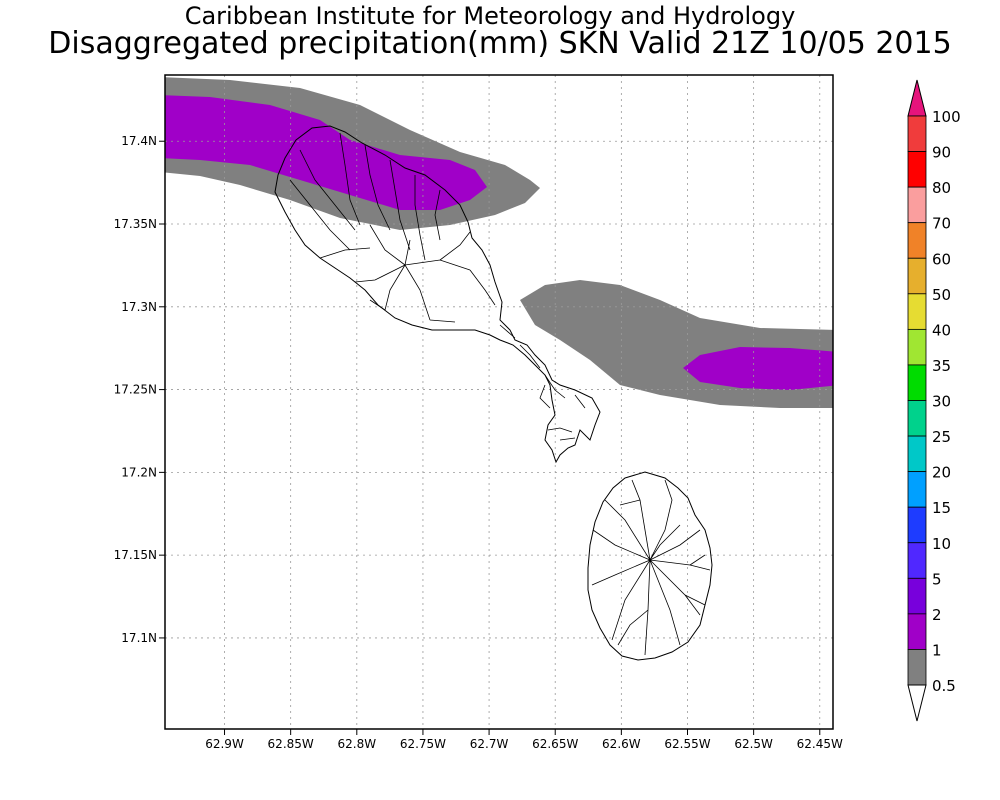 Image resolution: width=1000 pixels, height=800 pixels. I want to click on st-kitts-watersheds, so click(392, 227).